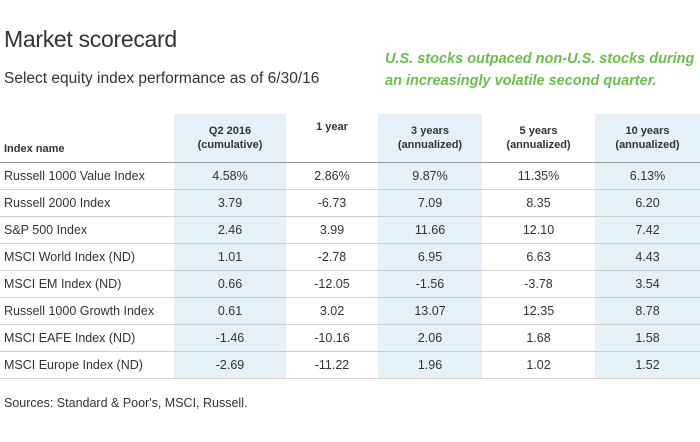  What do you see at coordinates (87, 311) in the screenshot?
I see `cell-index-name: Russell 1000 Growth Index` at bounding box center [87, 311].